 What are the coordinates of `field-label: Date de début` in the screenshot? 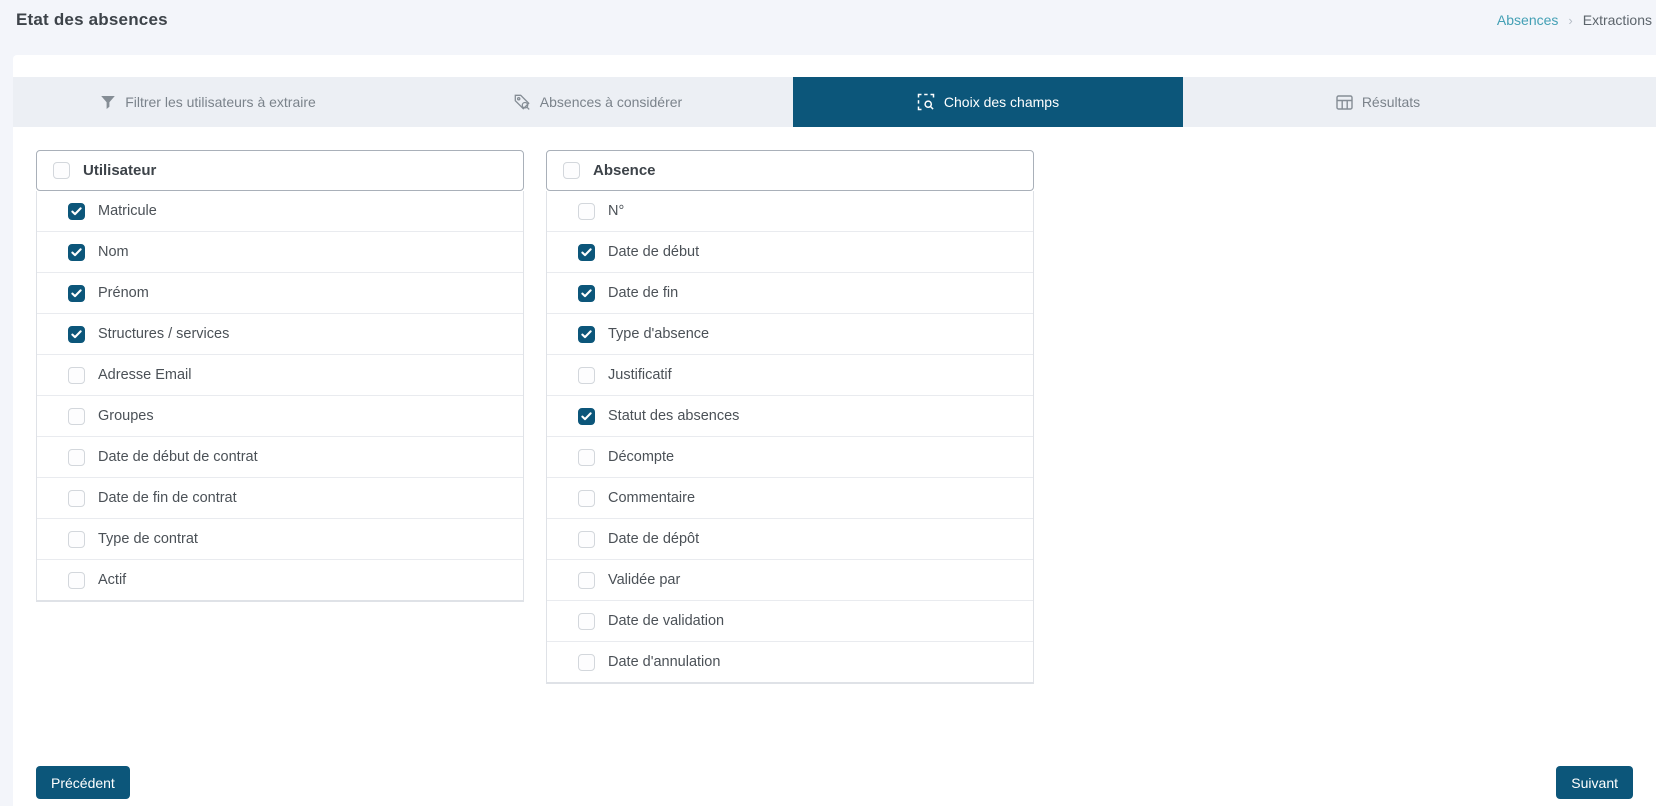 It's located at (654, 252).